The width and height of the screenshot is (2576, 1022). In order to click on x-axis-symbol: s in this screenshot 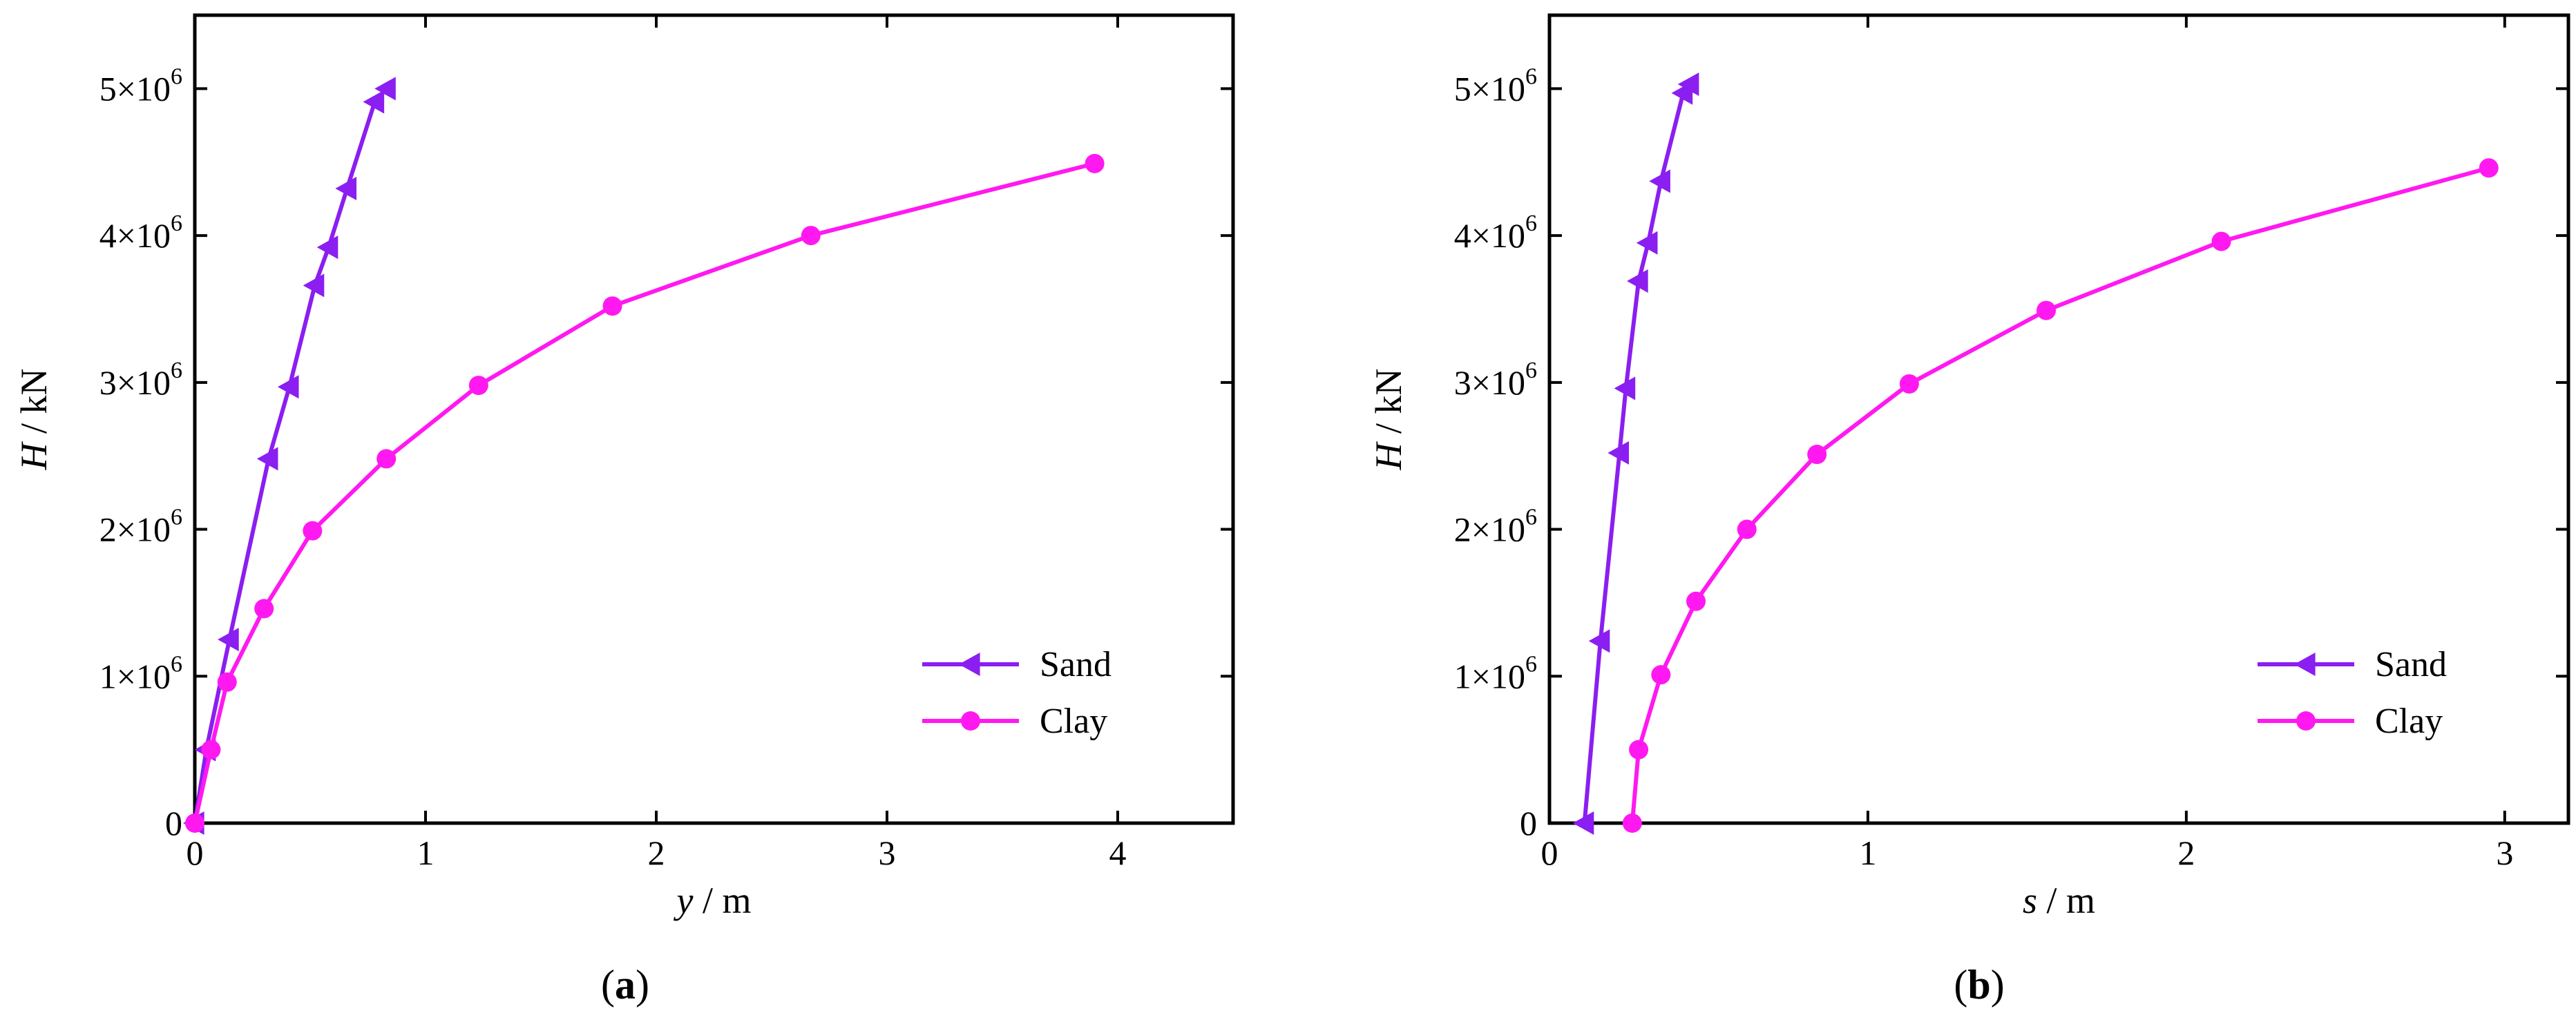, I will do `click(2030, 900)`.